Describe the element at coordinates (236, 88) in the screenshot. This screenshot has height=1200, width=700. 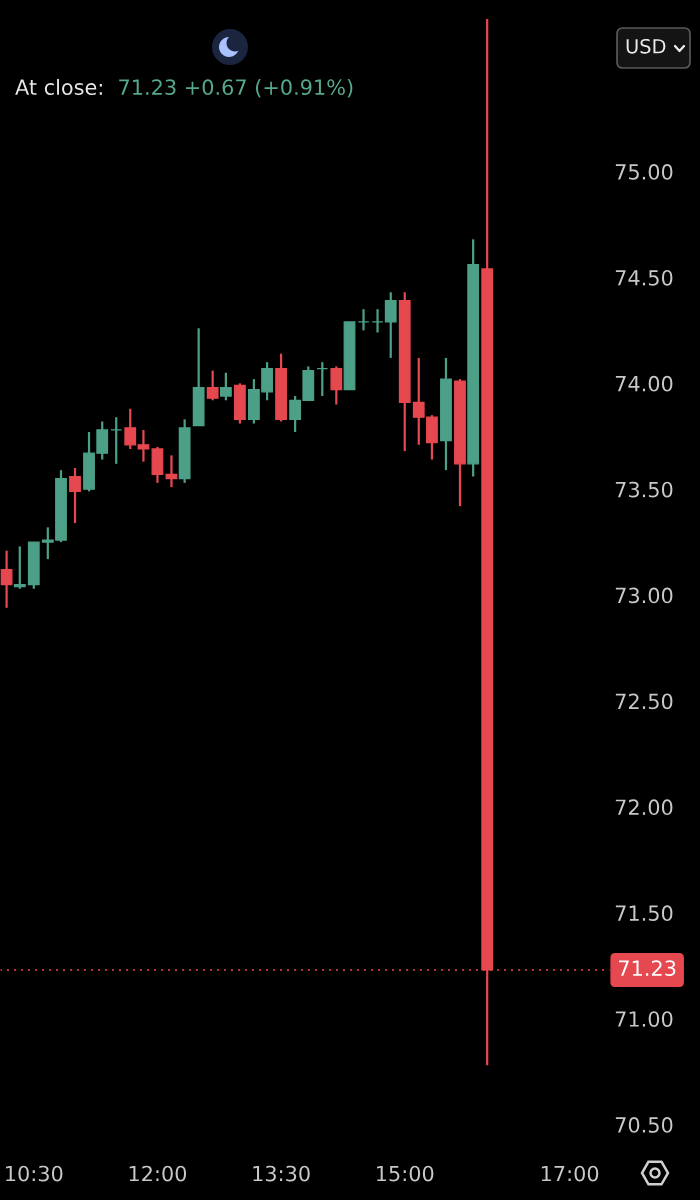
I see `annotation: 71.23 +0.67 (+0.91%)` at that location.